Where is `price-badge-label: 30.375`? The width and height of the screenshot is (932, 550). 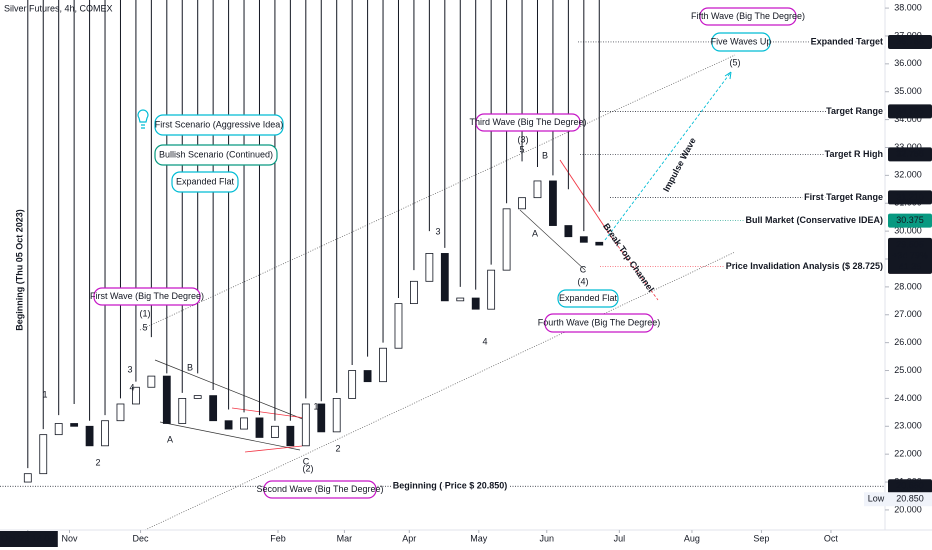
price-badge-label: 30.375 is located at coordinates (910, 220).